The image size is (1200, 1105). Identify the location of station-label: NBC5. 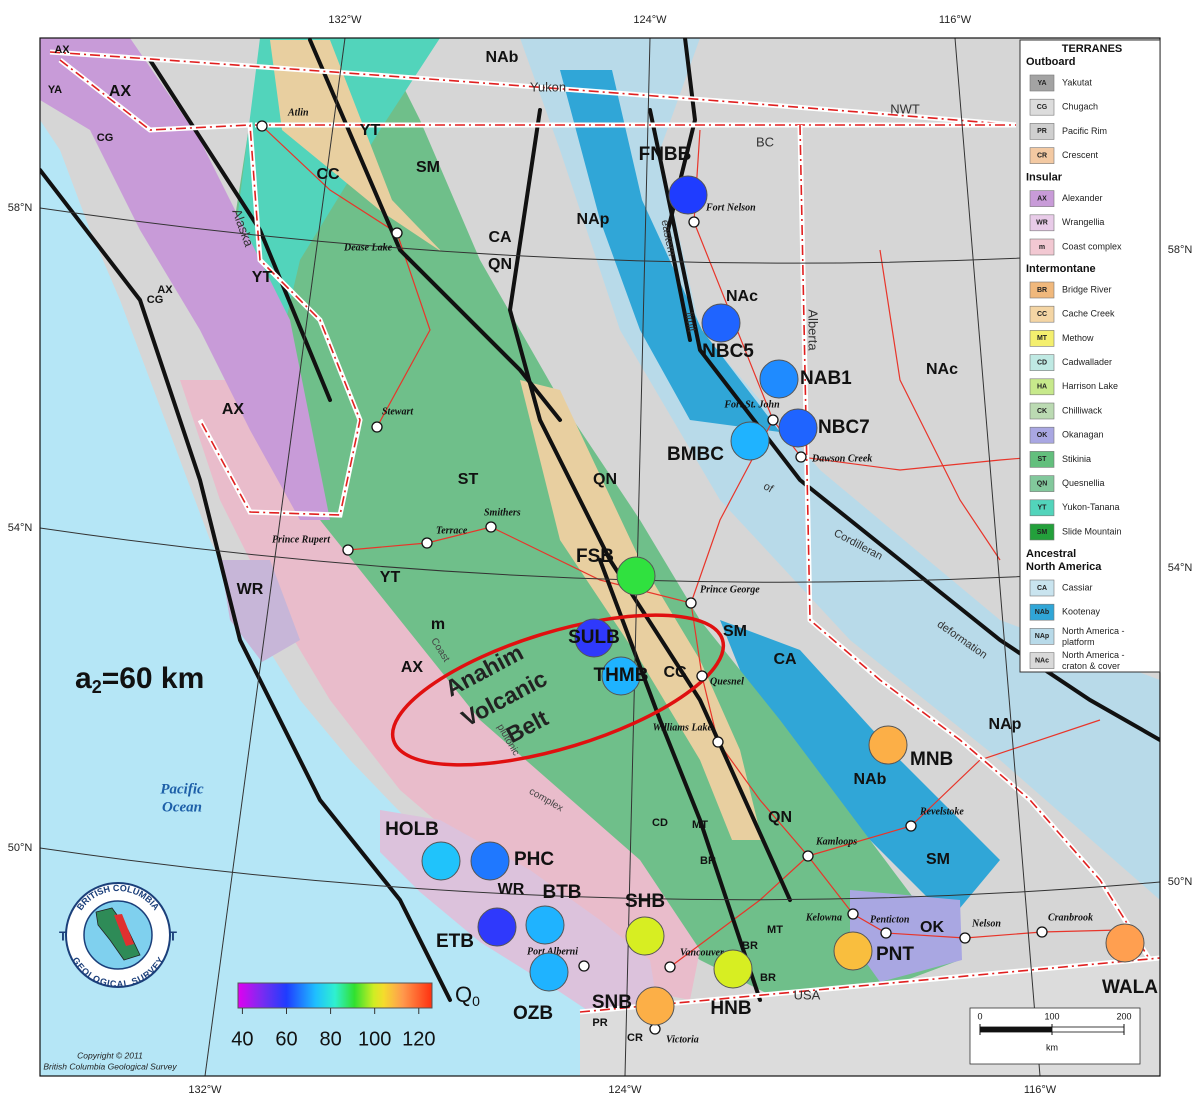
(728, 351).